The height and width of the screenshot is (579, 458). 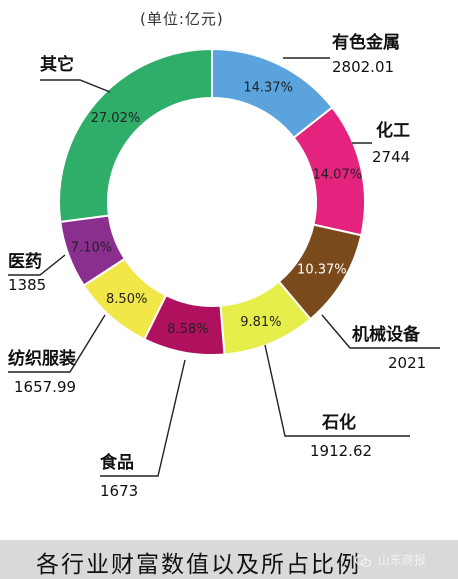 What do you see at coordinates (119, 491) in the screenshot?
I see `value-label-4: 1673` at bounding box center [119, 491].